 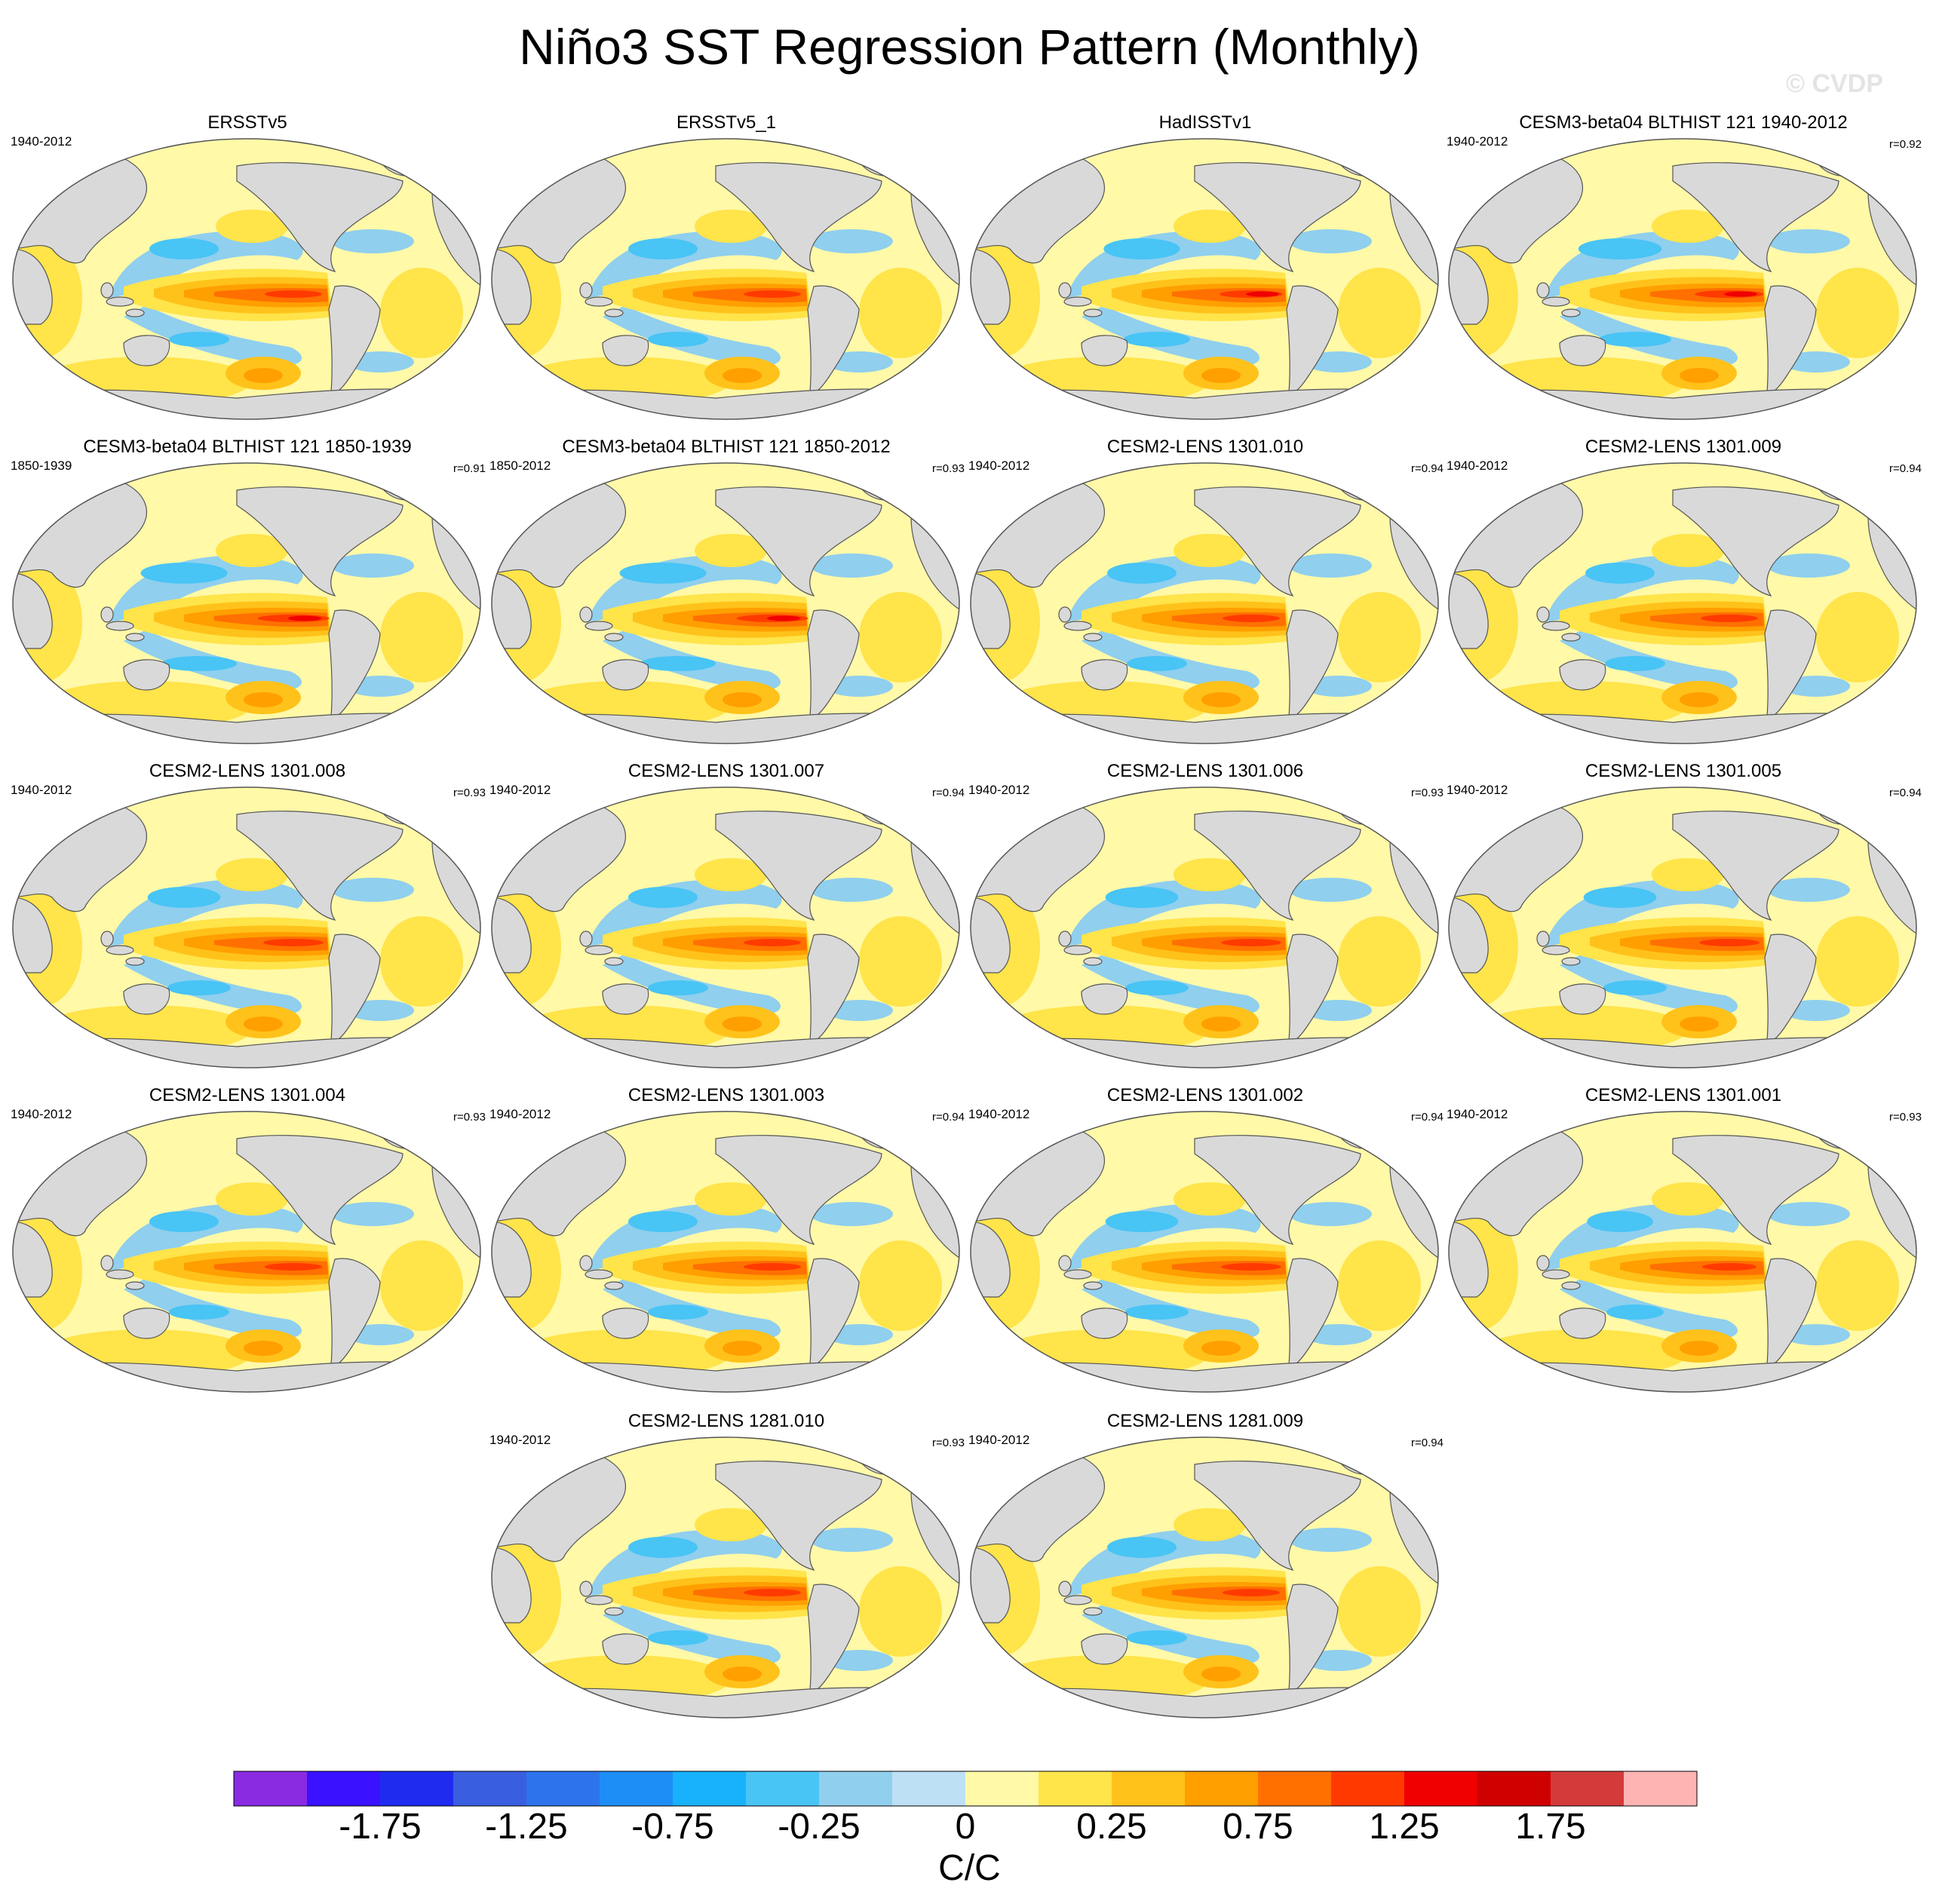 I want to click on colorbar-tick-label: 0.75, so click(x=1258, y=1827).